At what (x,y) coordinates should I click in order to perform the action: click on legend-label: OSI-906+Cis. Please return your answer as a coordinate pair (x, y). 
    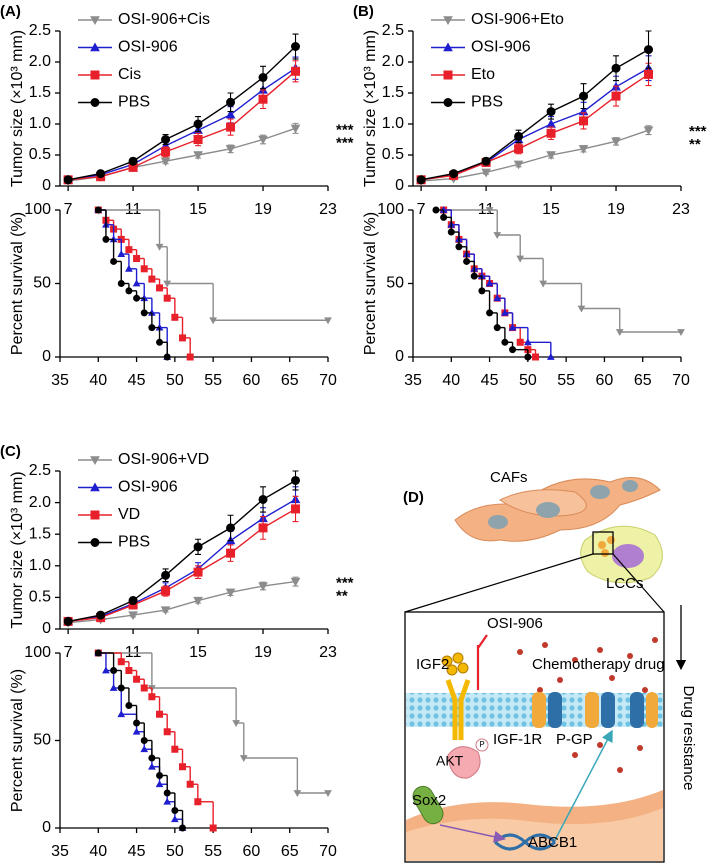
    Looking at the image, I should click on (164, 19).